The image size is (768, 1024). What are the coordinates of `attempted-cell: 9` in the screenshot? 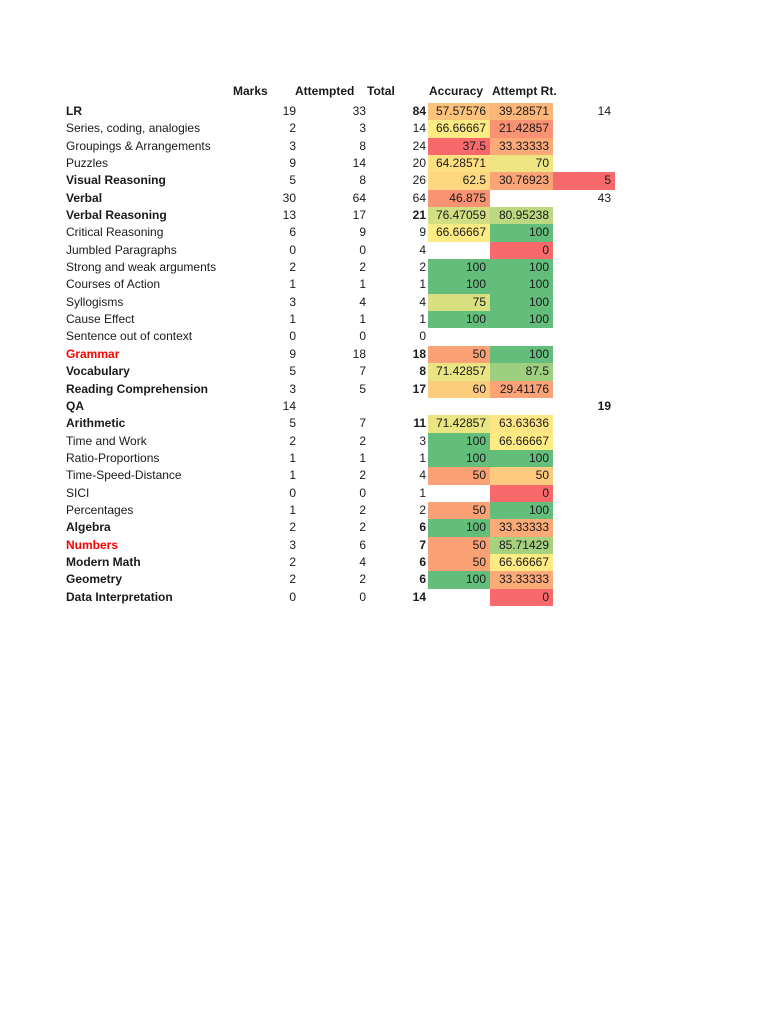 It's located at (362, 232).